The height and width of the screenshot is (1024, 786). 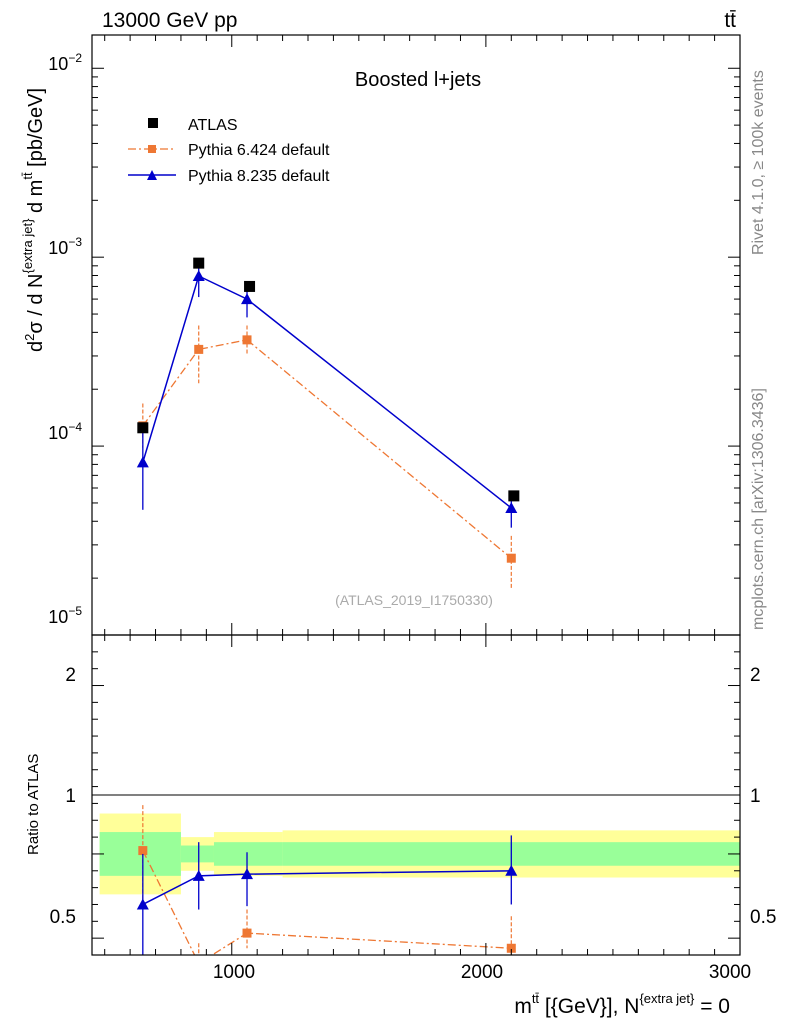 I want to click on ratio-ytick-05-left: 0.5, so click(x=63, y=917).